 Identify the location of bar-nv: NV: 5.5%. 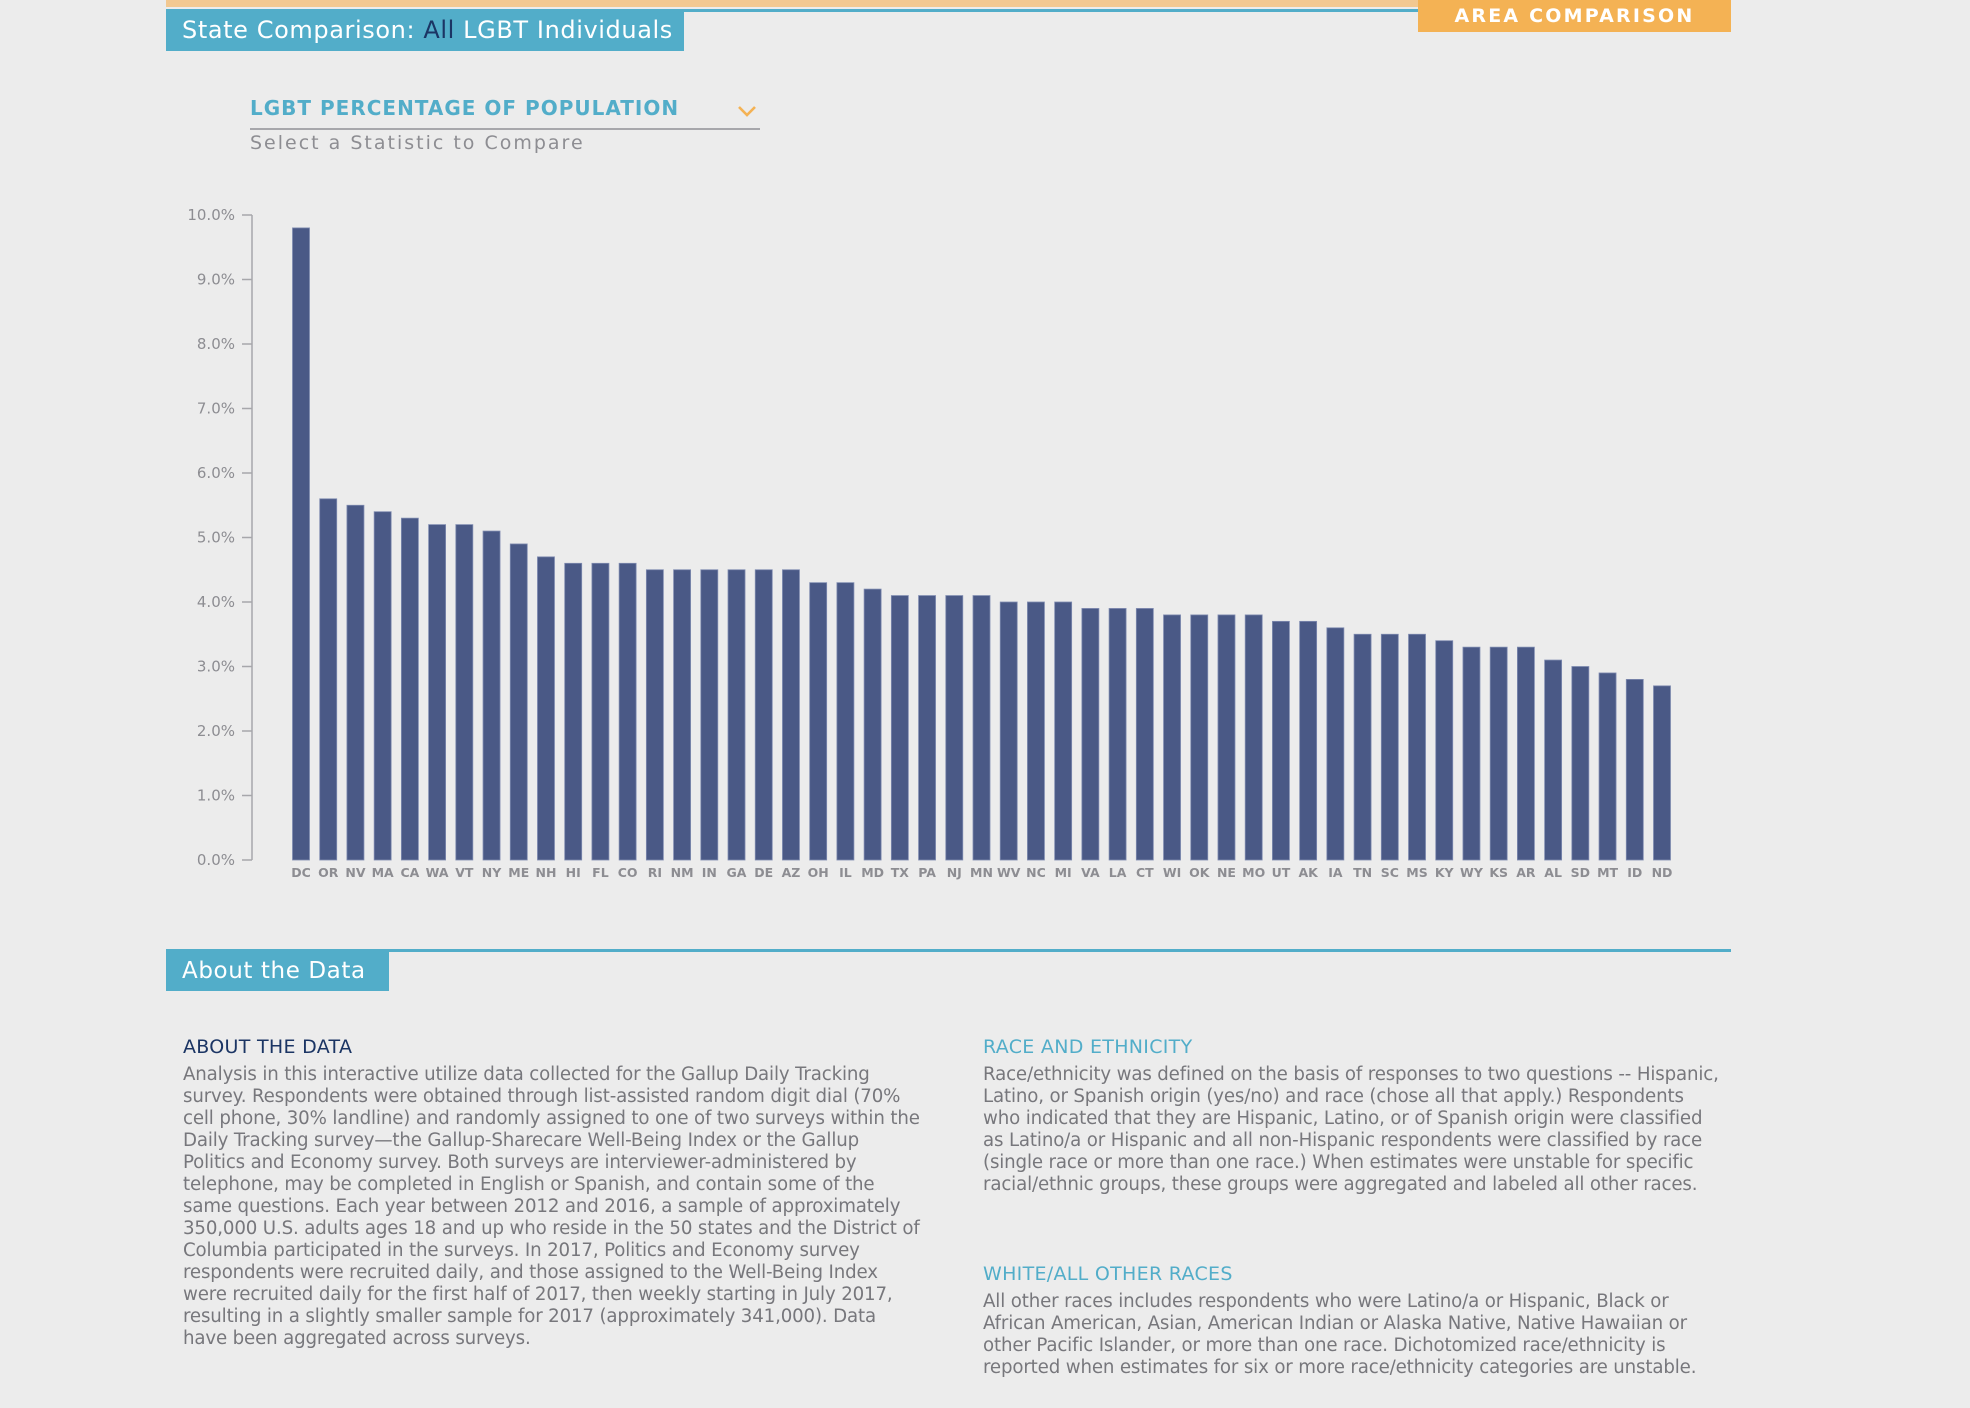
(355, 682).